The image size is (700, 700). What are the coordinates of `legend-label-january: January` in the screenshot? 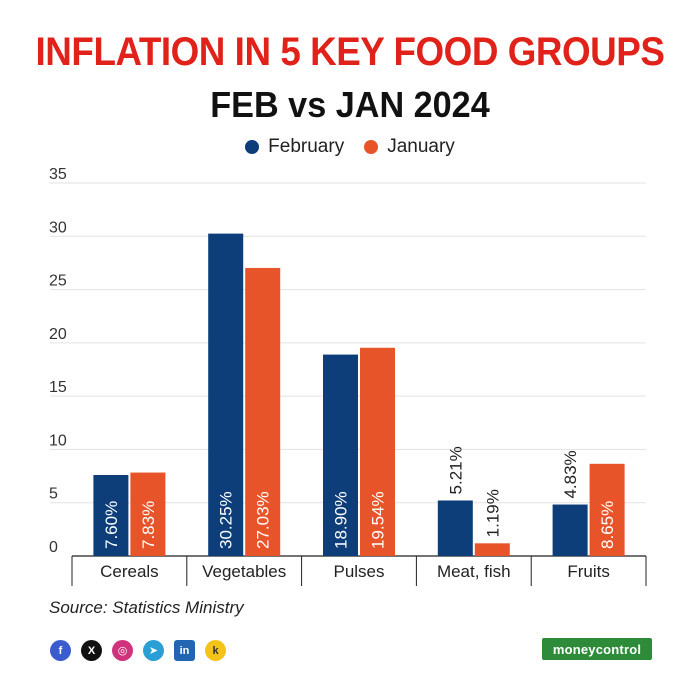 It's located at (421, 146).